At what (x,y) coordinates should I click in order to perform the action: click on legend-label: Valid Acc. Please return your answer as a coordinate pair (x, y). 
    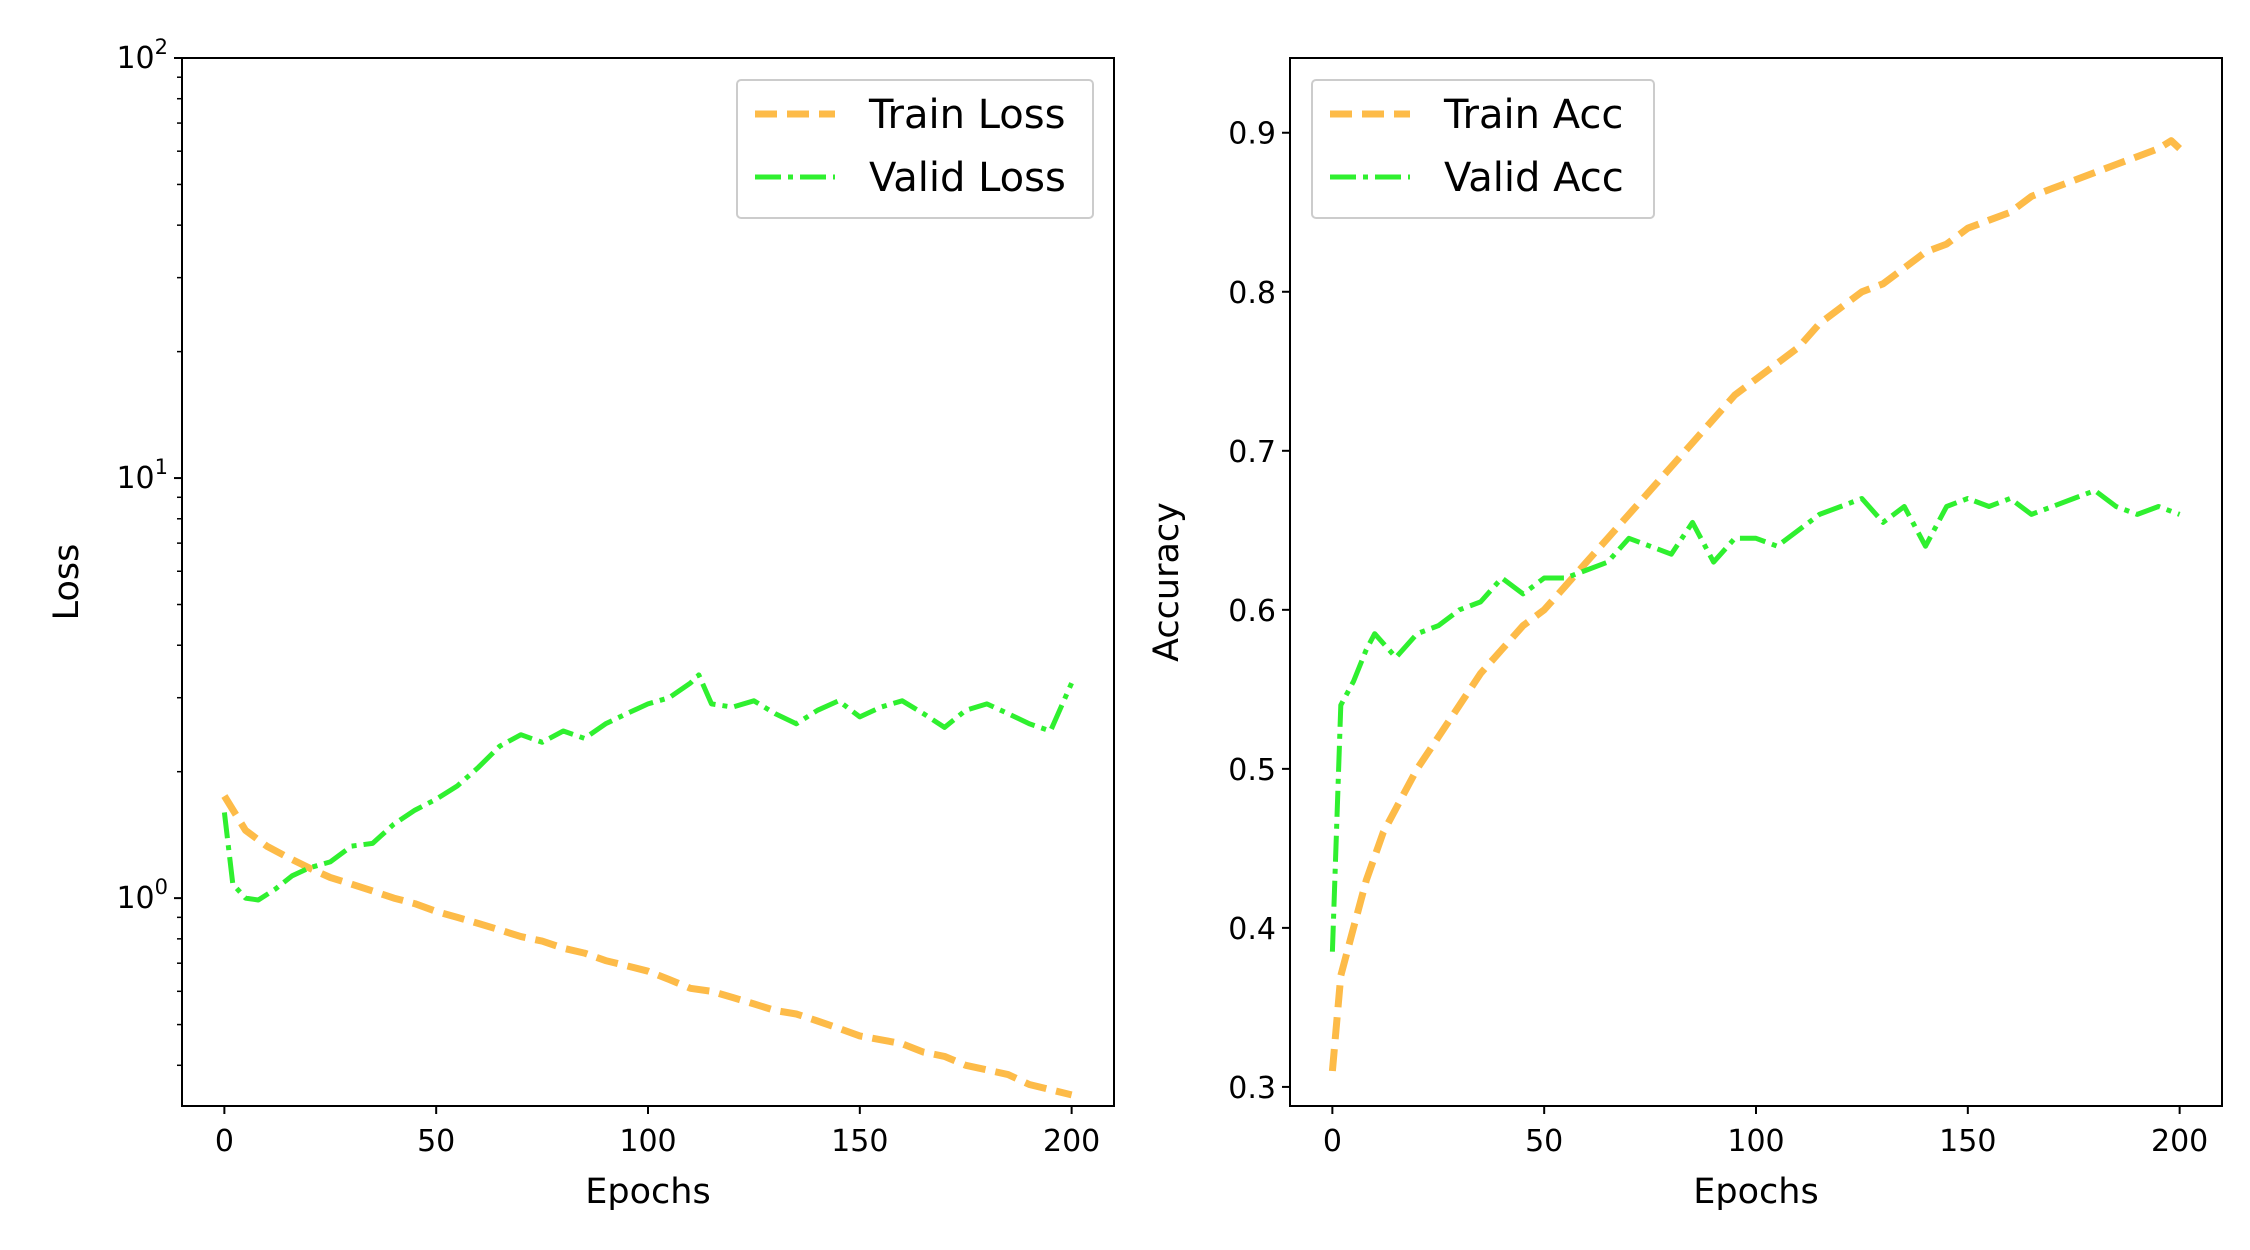
    Looking at the image, I should click on (1534, 178).